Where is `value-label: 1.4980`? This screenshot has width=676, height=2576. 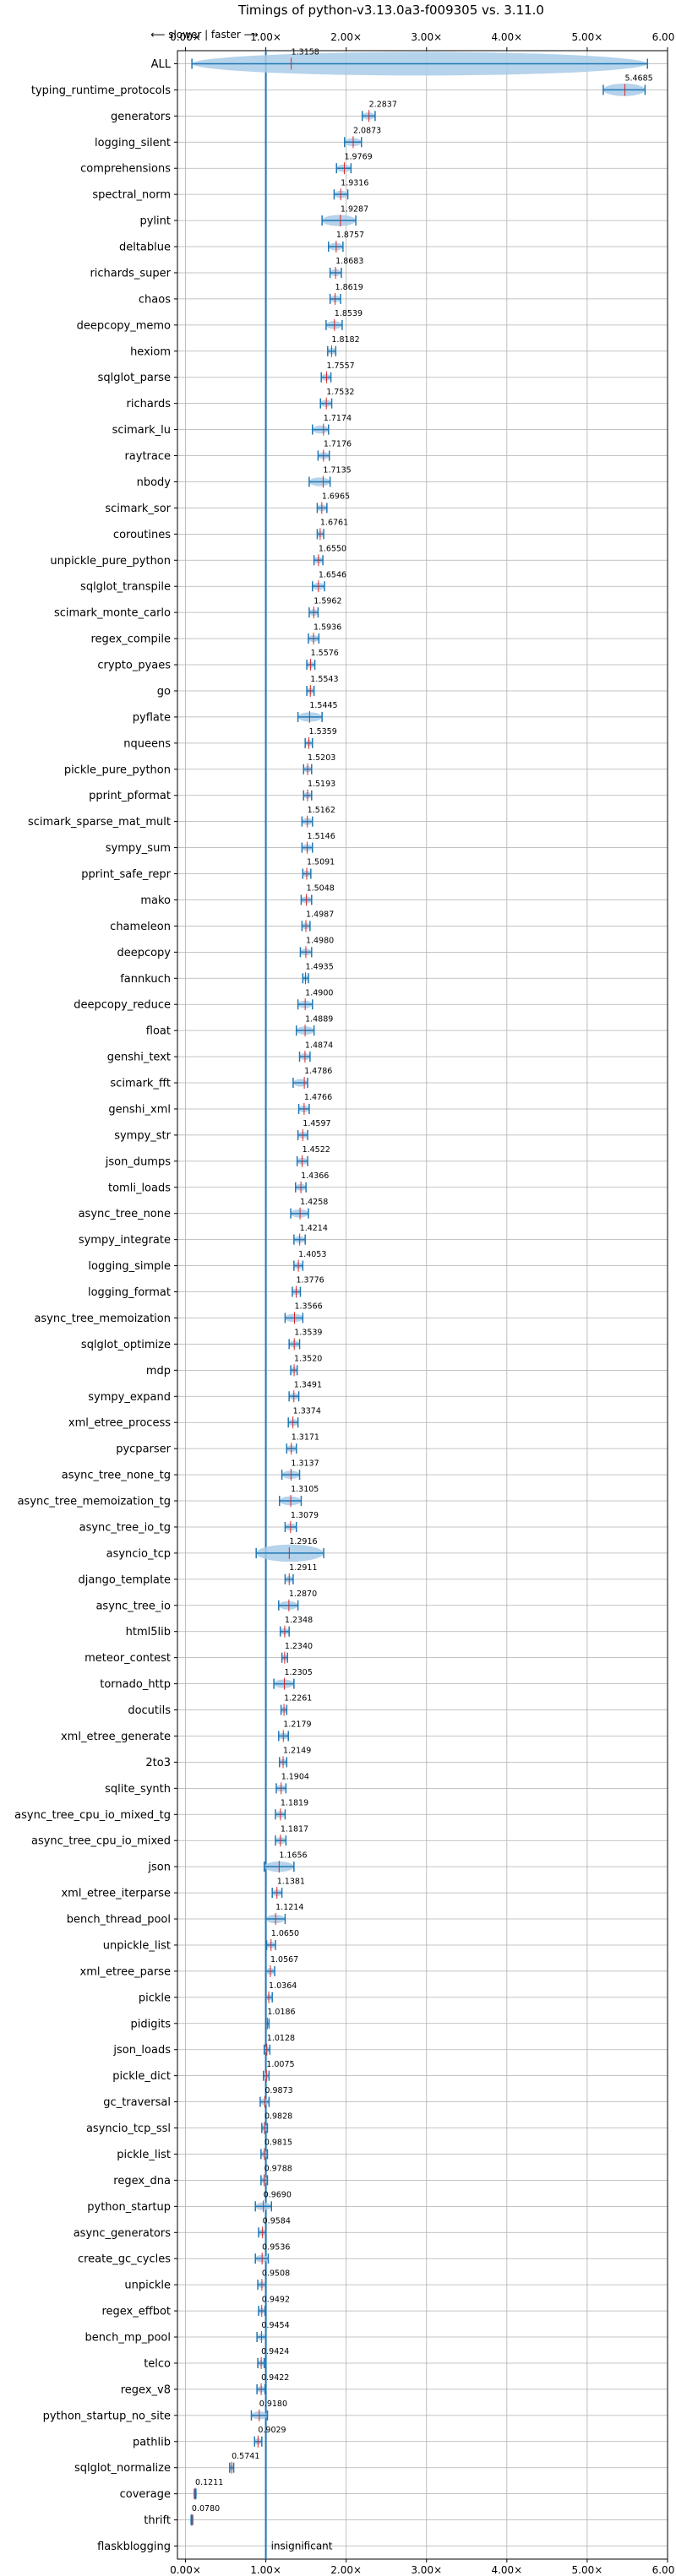
value-label: 1.4980 is located at coordinates (320, 941).